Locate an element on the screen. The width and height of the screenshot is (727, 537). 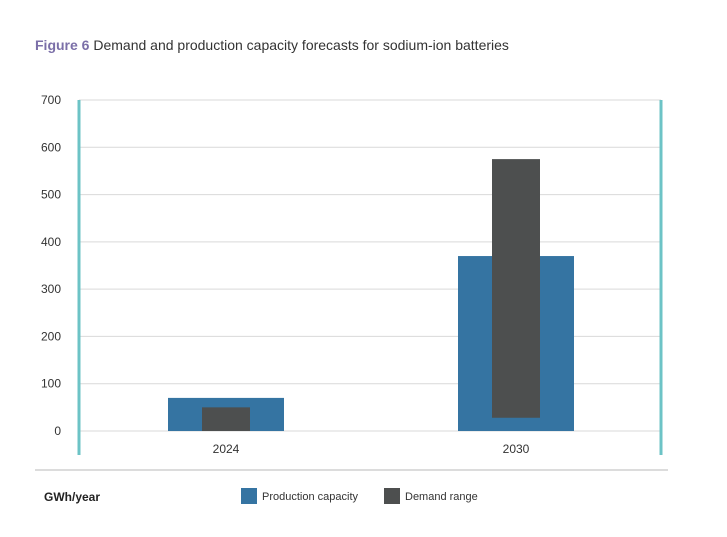
y-tick-label: 600 is located at coordinates (51, 147).